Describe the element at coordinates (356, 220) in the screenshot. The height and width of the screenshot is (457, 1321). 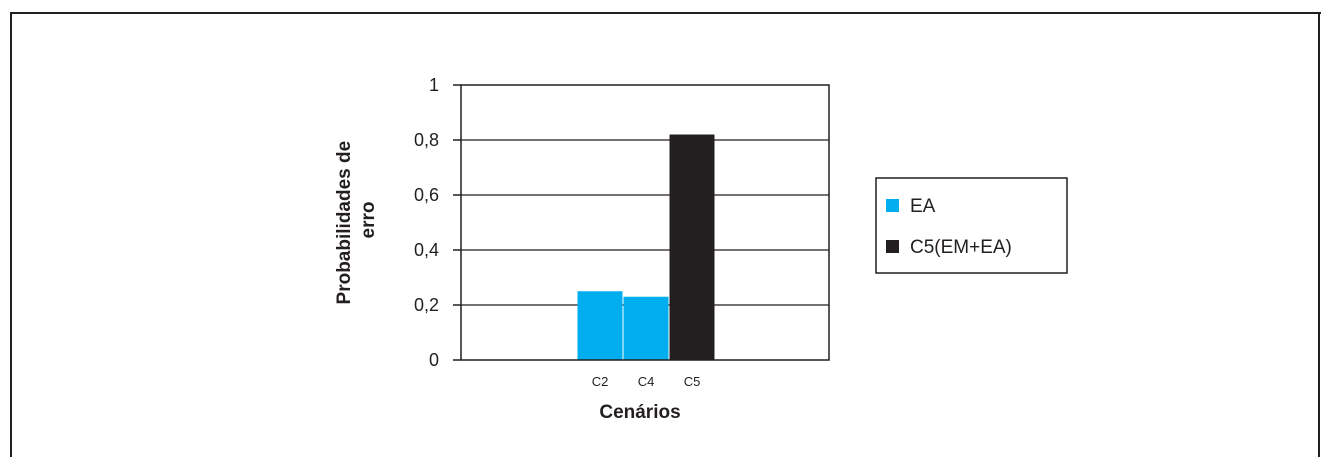
I see `y-axis-title: Probabilidades de erro` at that location.